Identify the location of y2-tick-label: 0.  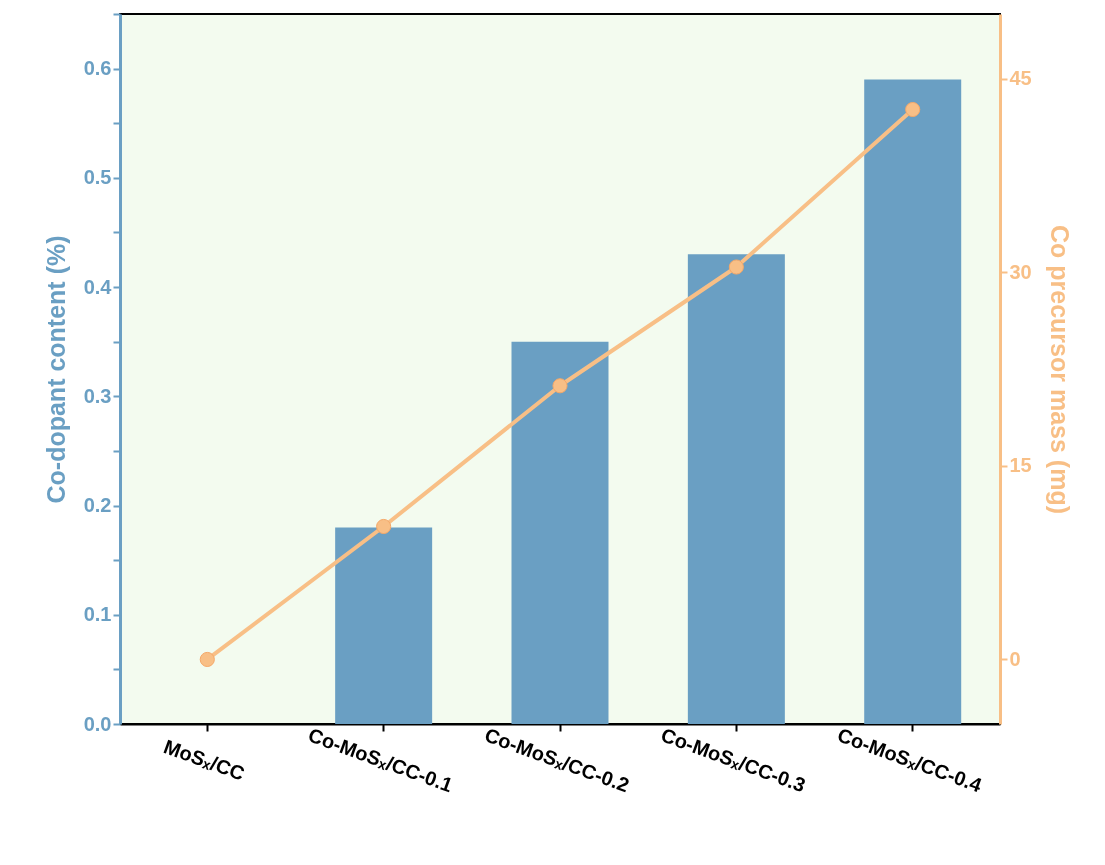
(1015, 658).